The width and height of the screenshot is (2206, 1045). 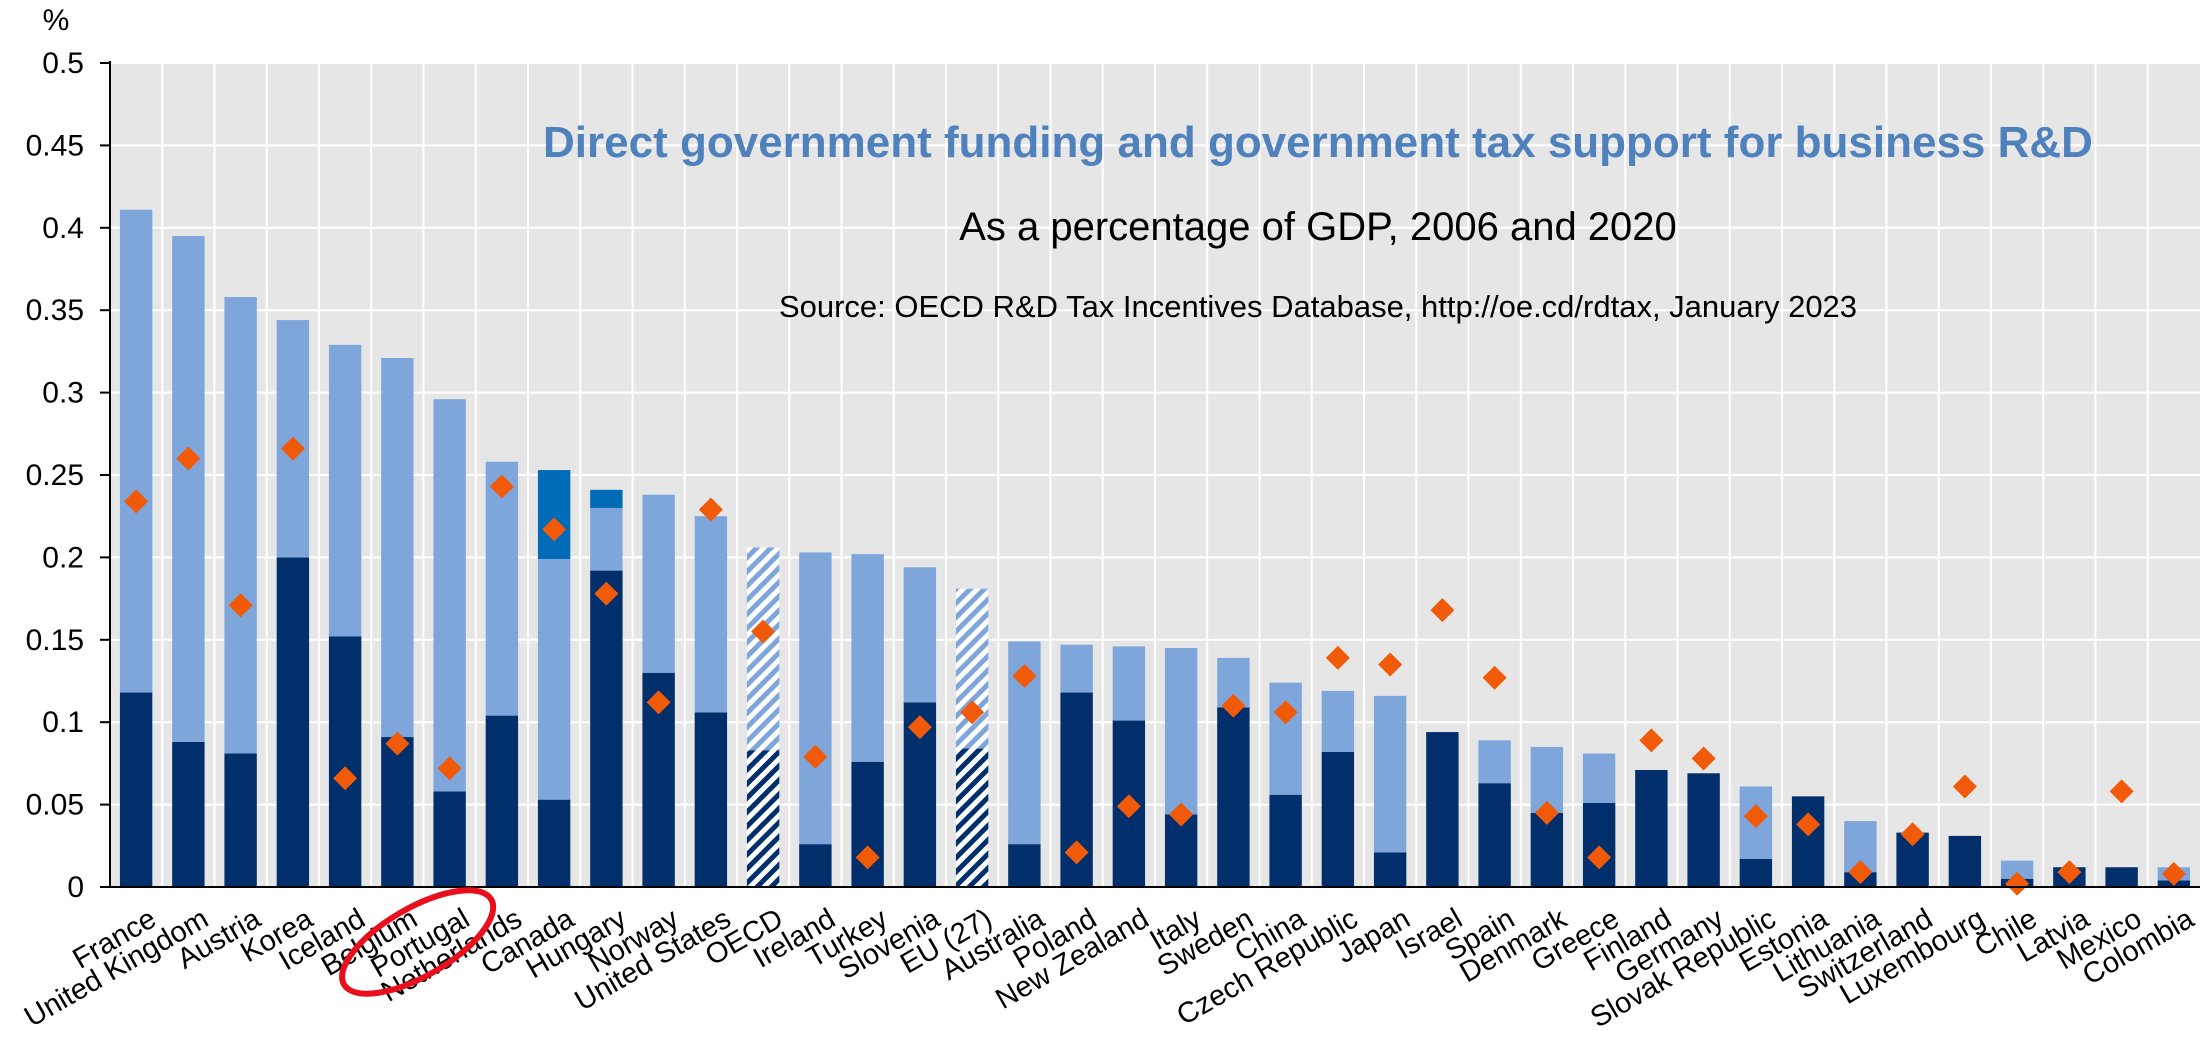 I want to click on y-tick-label: 0.25, so click(x=55, y=475).